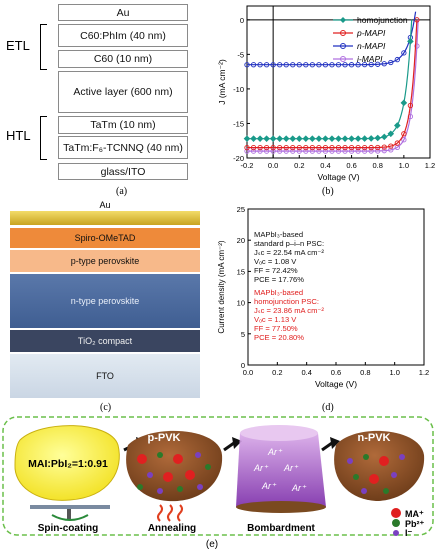 This screenshot has height=550, width=437. I want to click on ar-ion-4: Ar⁺, so click(269, 486).